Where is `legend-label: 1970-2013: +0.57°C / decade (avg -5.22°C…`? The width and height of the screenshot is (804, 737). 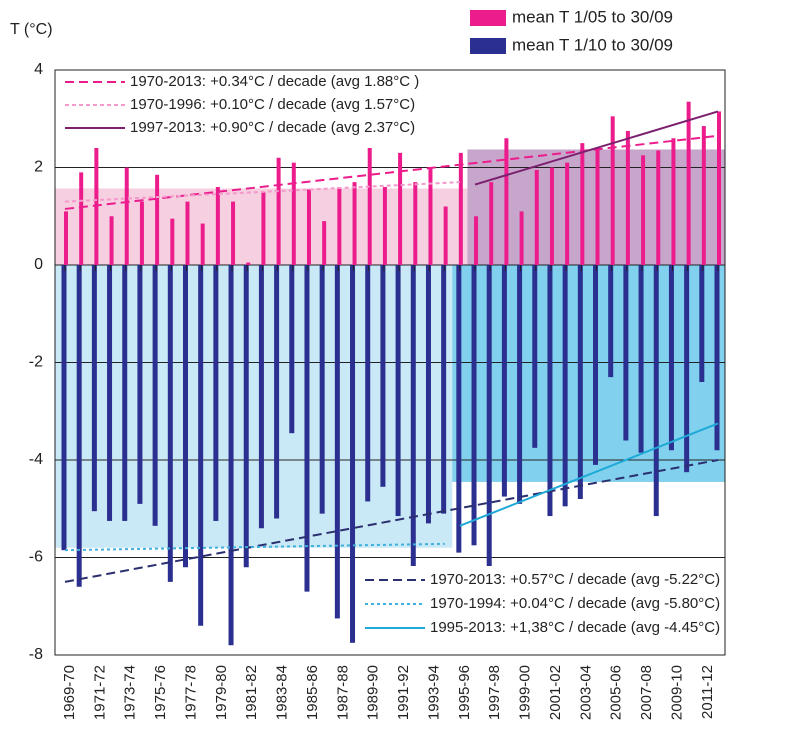
legend-label: 1970-2013: +0.57°C / decade (avg -5.22°C… is located at coordinates (575, 579).